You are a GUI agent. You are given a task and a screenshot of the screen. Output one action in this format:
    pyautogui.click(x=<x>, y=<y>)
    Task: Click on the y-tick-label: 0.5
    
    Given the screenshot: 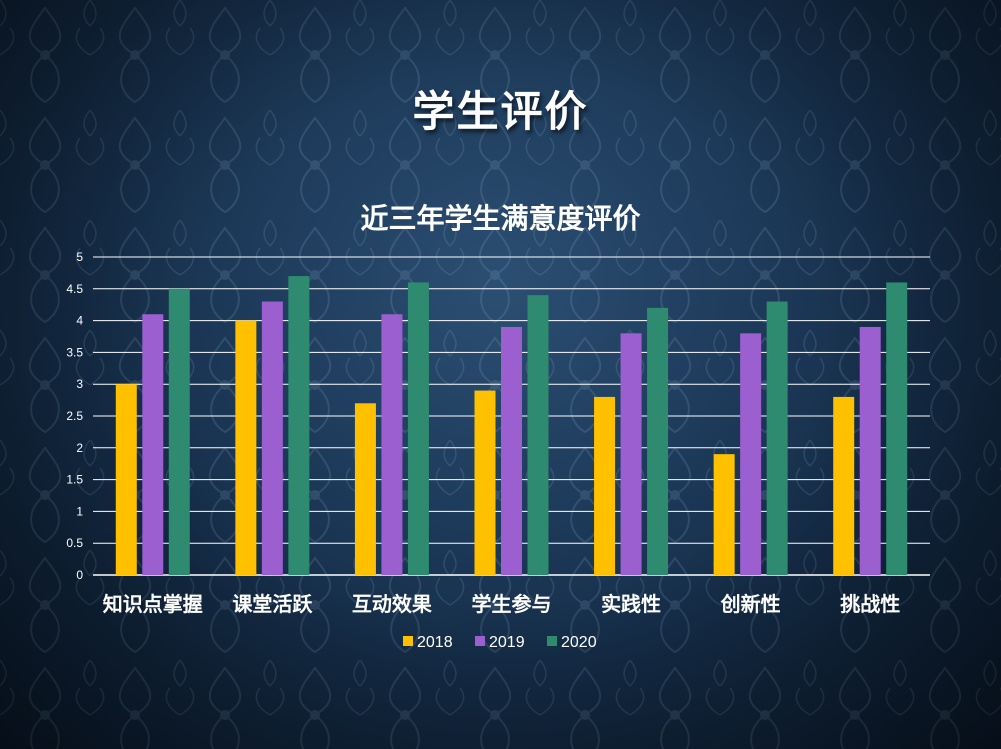 What is the action you would take?
    pyautogui.click(x=74, y=543)
    